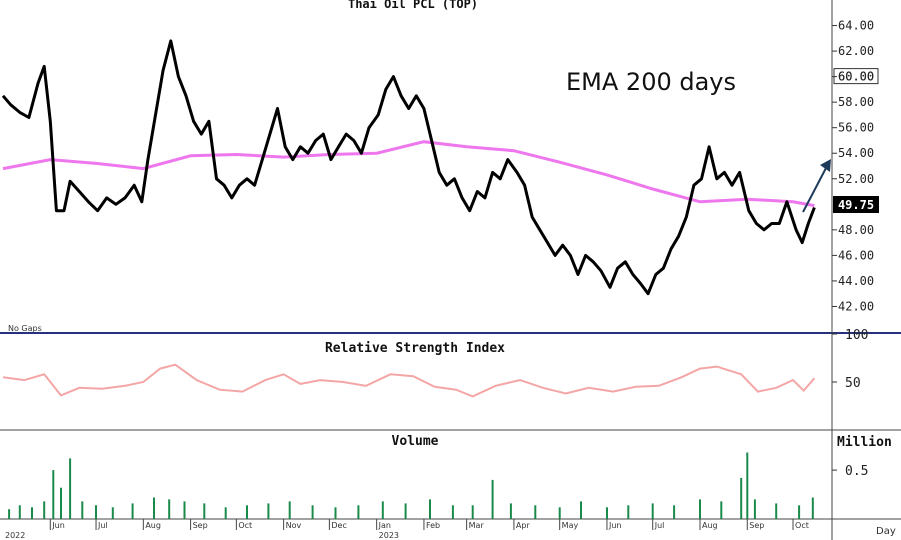 The width and height of the screenshot is (901, 540). What do you see at coordinates (856, 255) in the screenshot?
I see `price-tick-label: 46.00` at bounding box center [856, 255].